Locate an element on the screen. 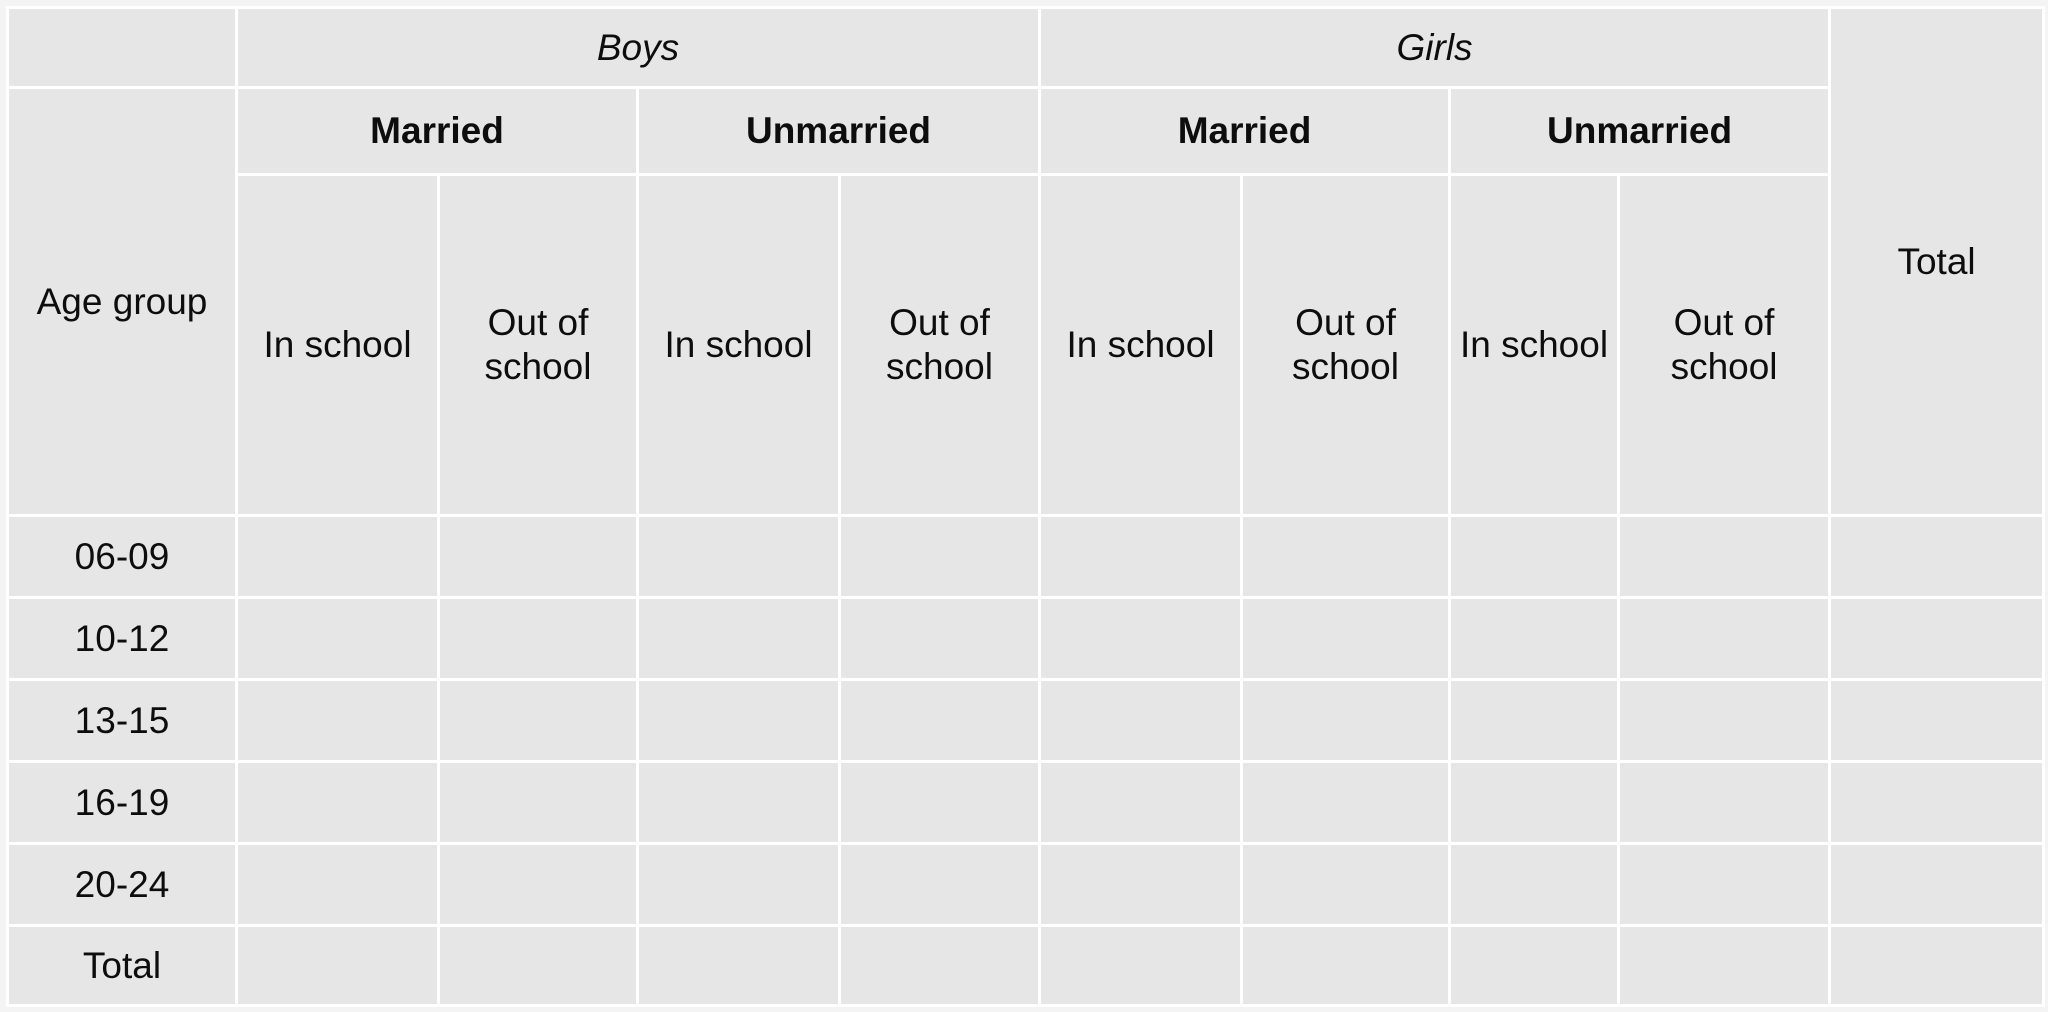 This screenshot has height=1012, width=2048. corner-cell is located at coordinates (122, 47).